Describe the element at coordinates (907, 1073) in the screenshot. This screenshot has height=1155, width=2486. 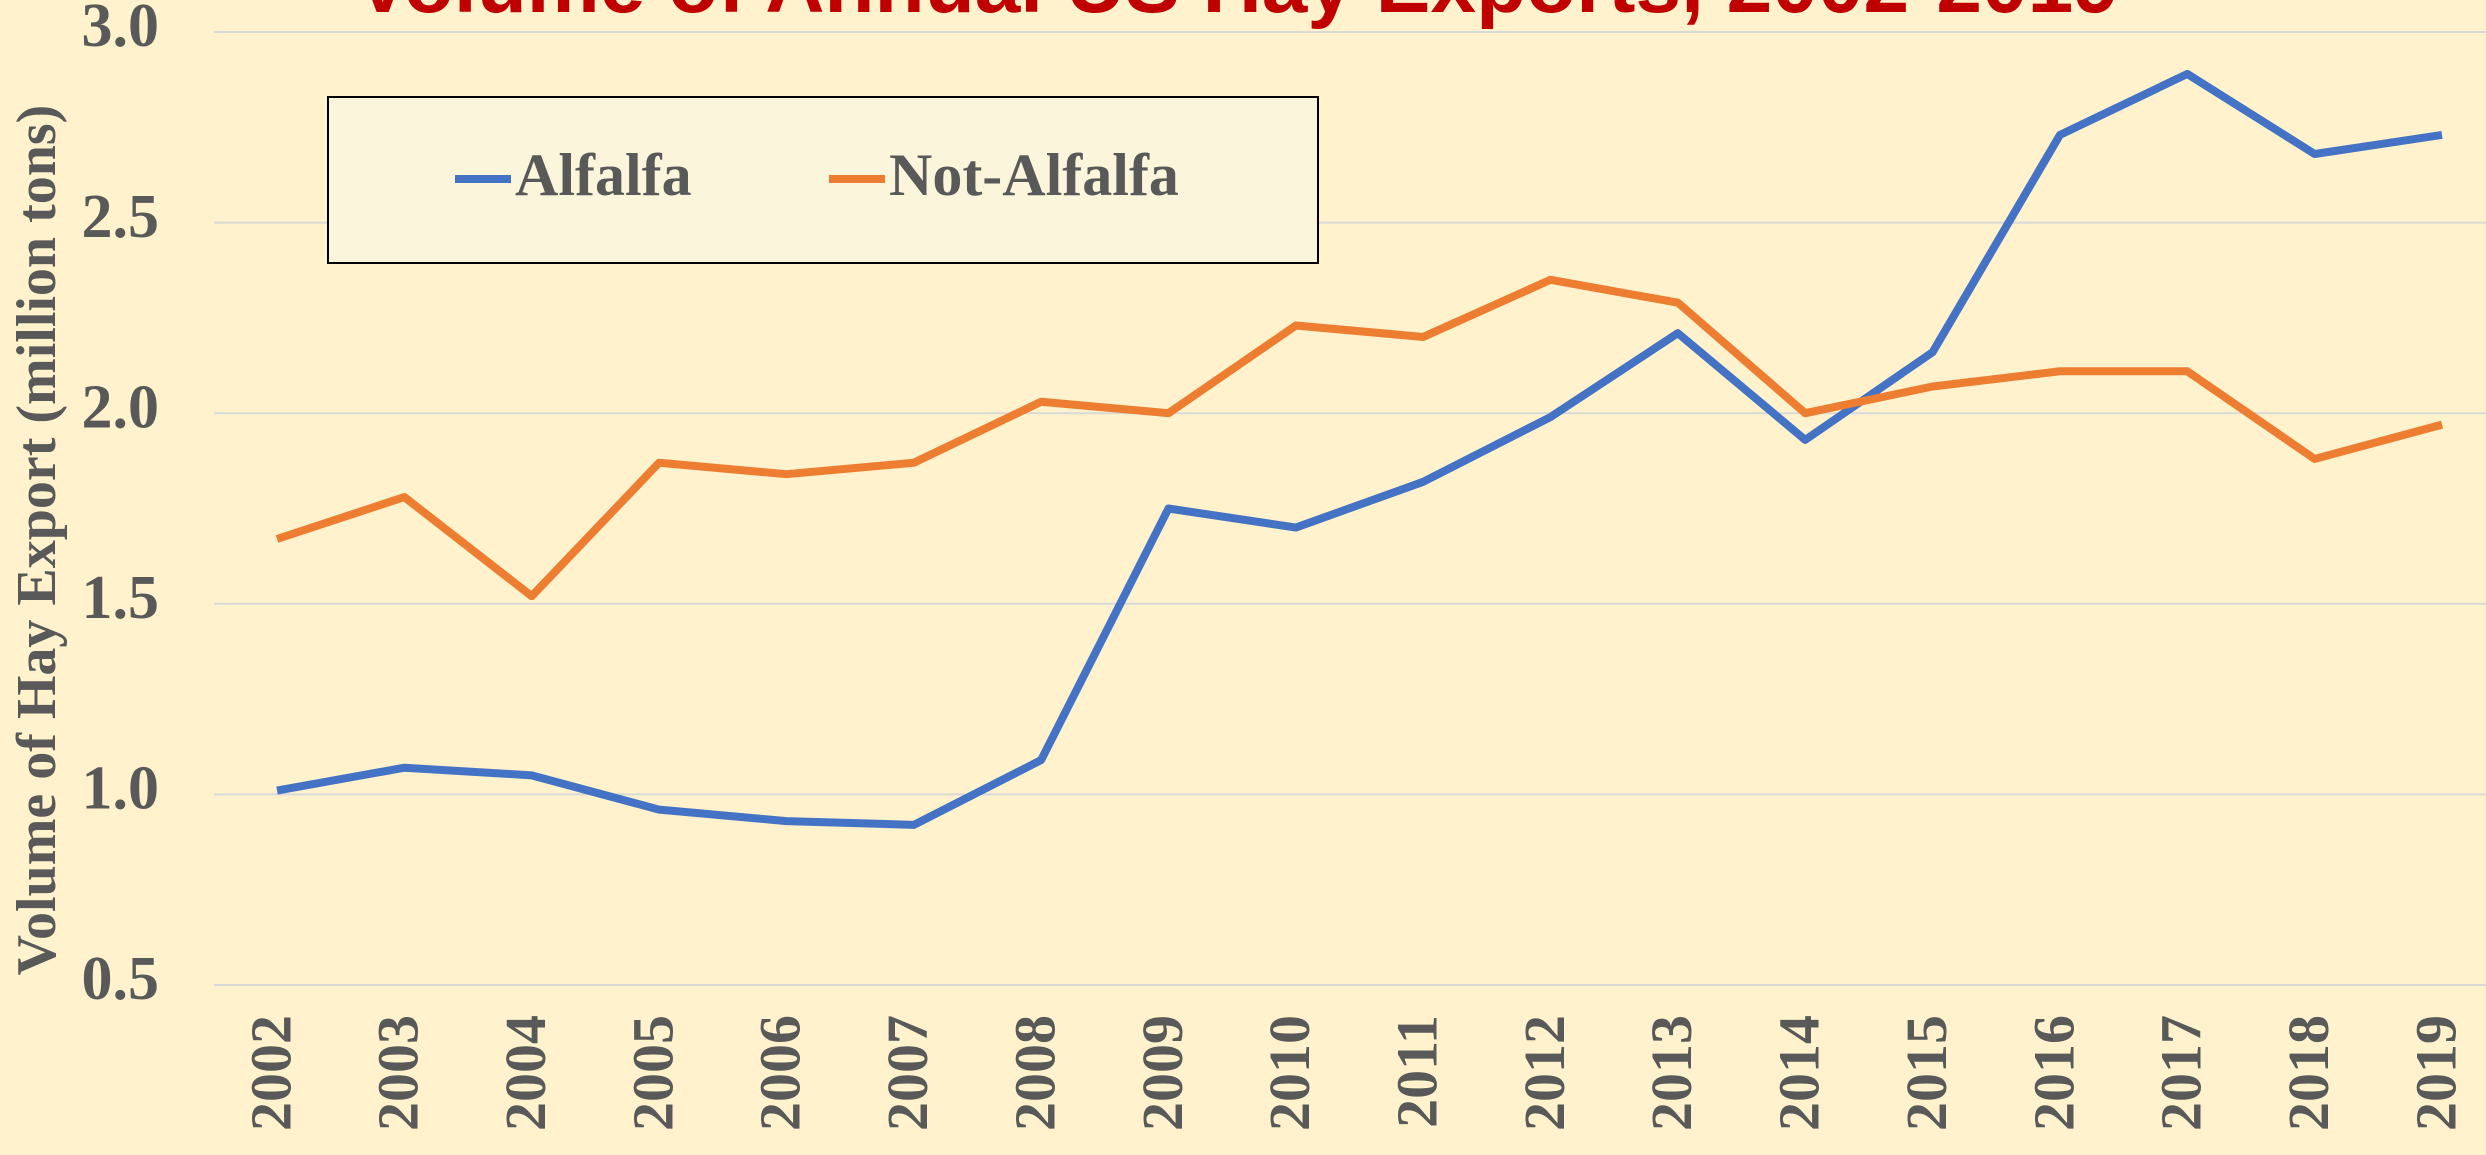
I see `x-tick-label: 2007` at that location.